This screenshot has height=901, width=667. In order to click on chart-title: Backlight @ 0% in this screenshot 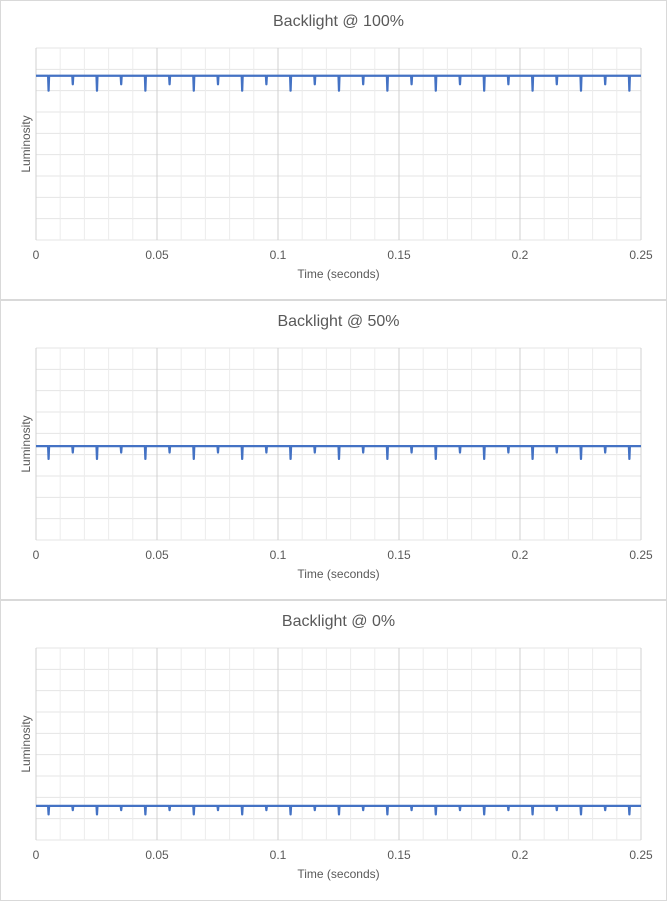, I will do `click(338, 621)`.